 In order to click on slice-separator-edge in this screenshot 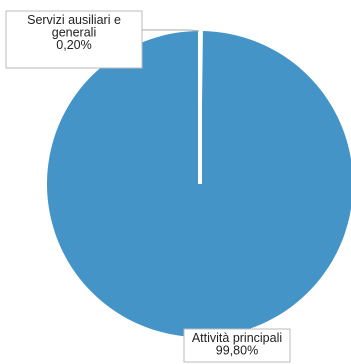, I will do `click(201, 107)`.